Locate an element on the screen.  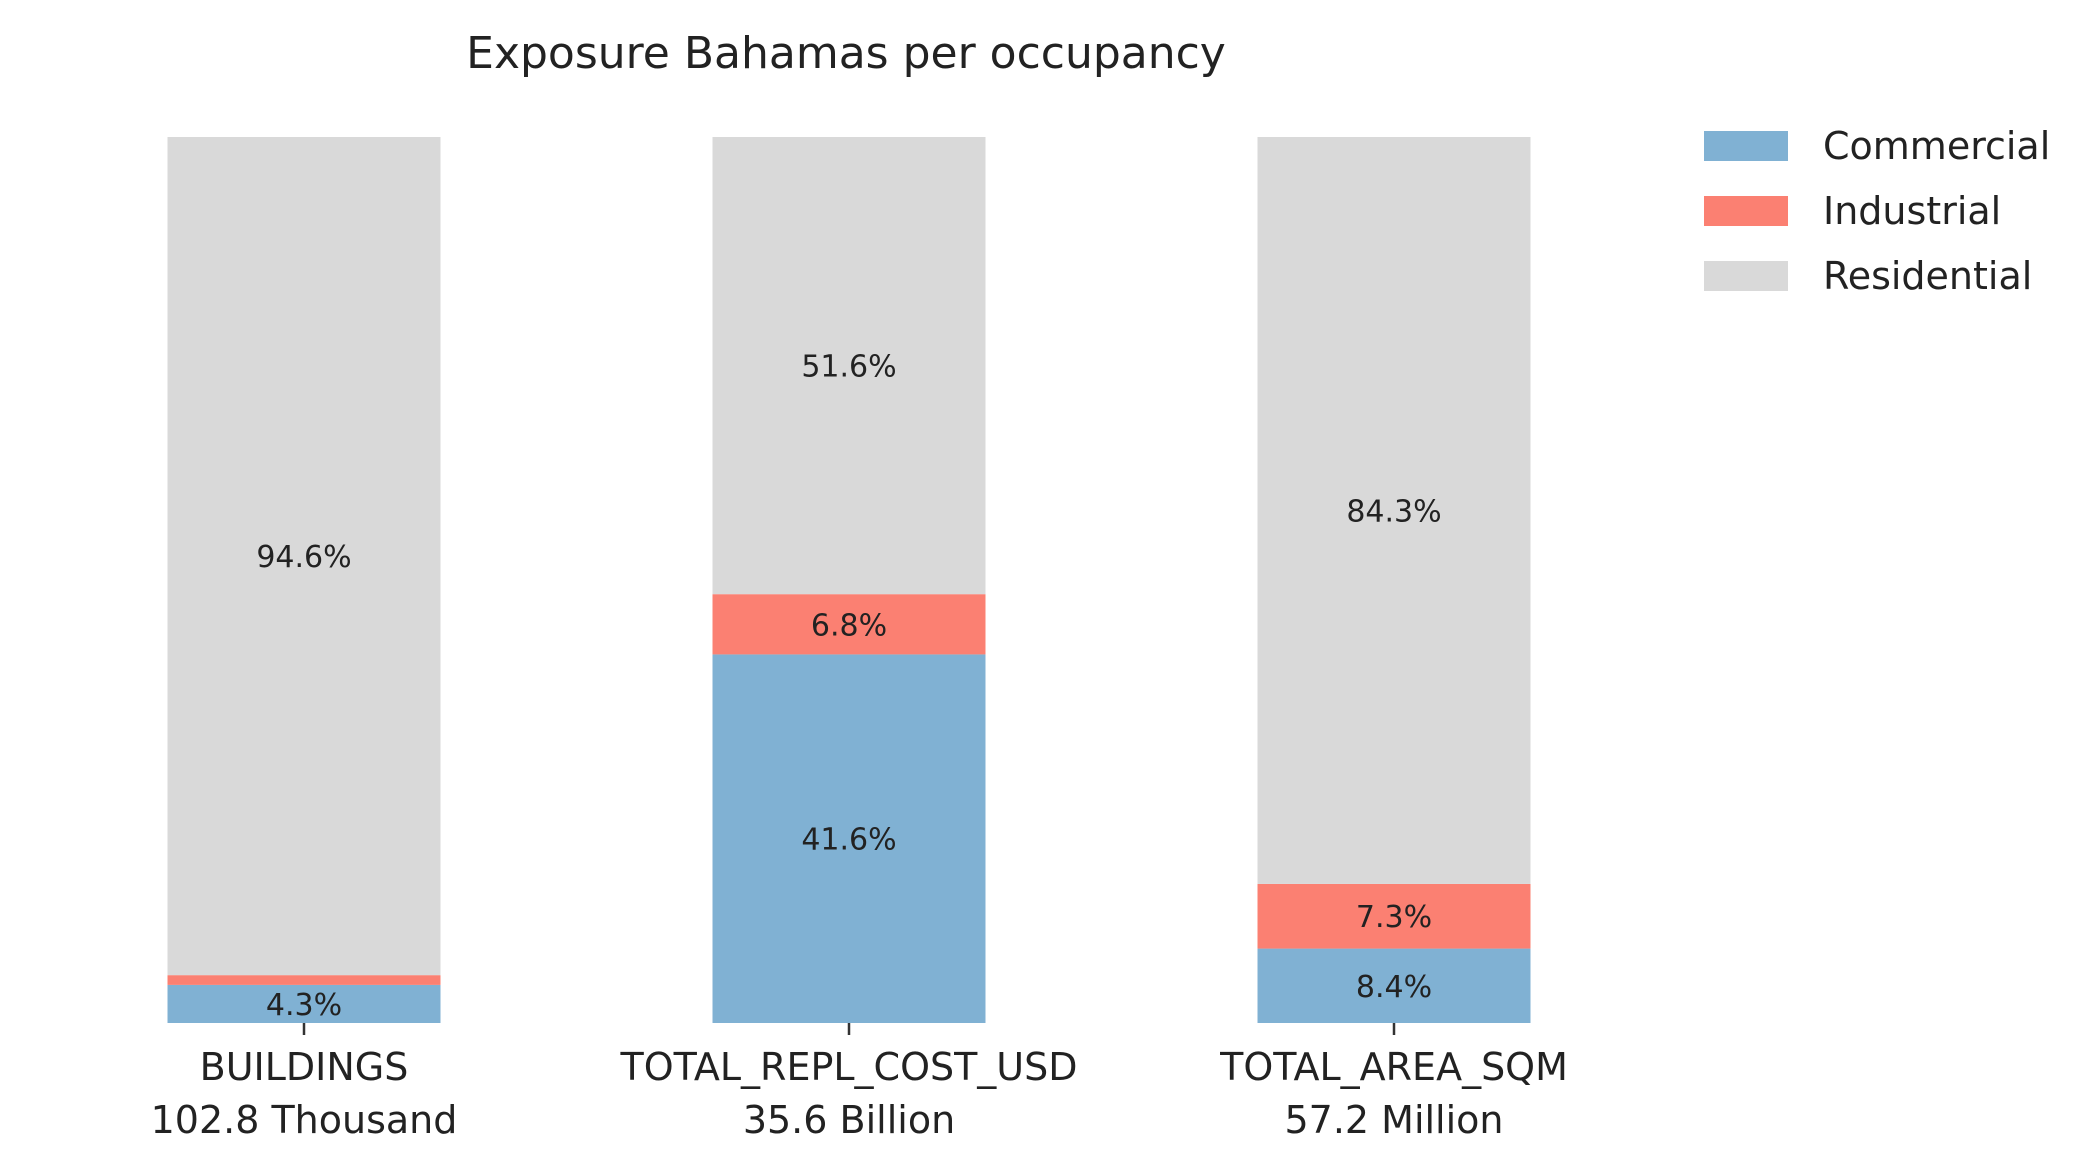
x-tick-total-2: 57.2 Million is located at coordinates (1393, 1120).